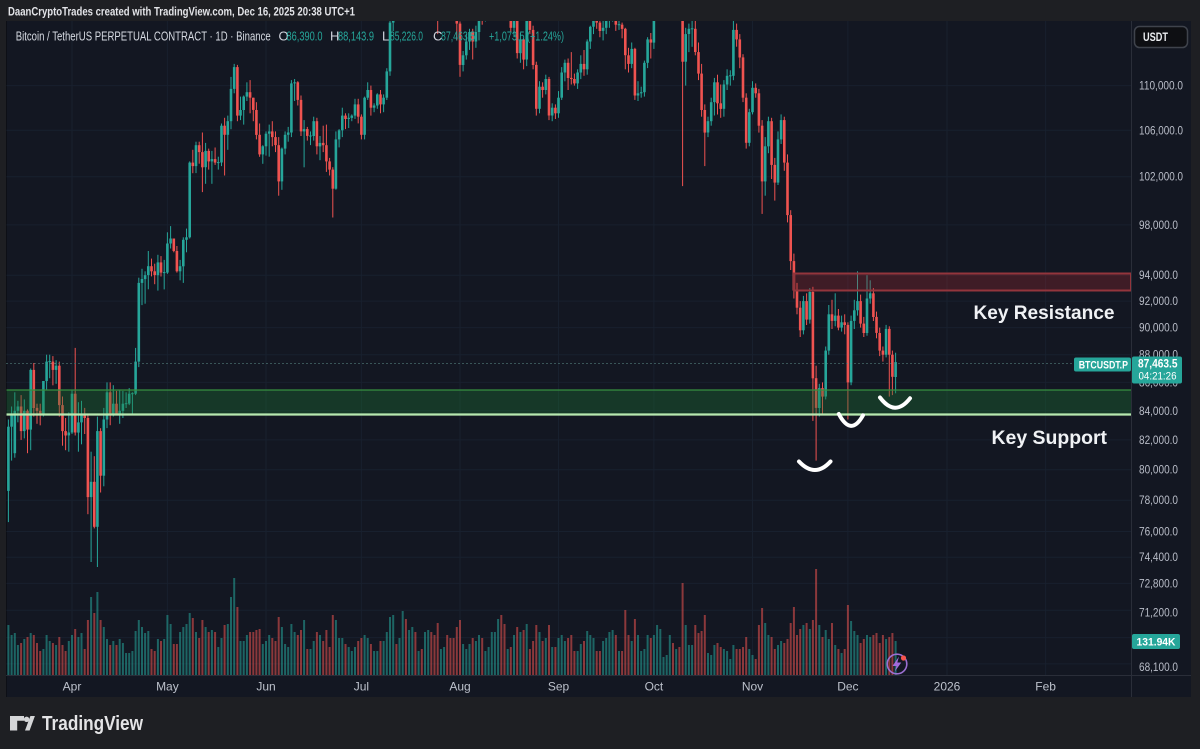  Describe the element at coordinates (72, 687) in the screenshot. I see `svg-text: Apr` at that location.